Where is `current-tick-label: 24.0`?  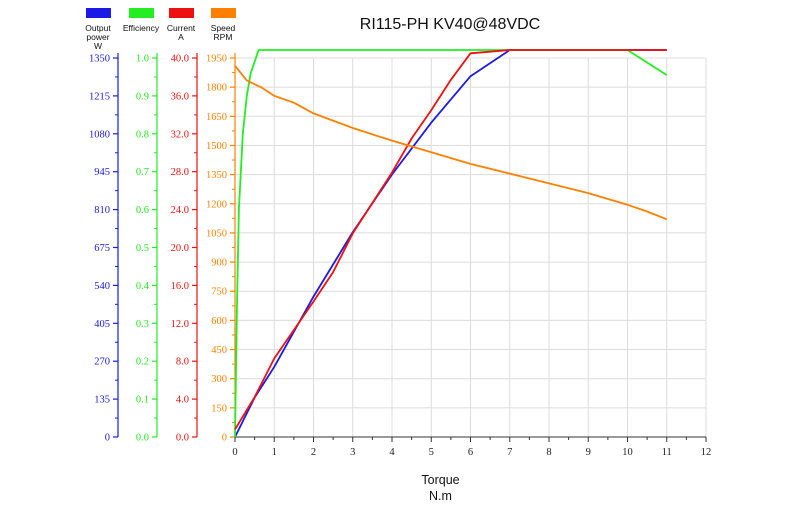
current-tick-label: 24.0 is located at coordinates (180, 210).